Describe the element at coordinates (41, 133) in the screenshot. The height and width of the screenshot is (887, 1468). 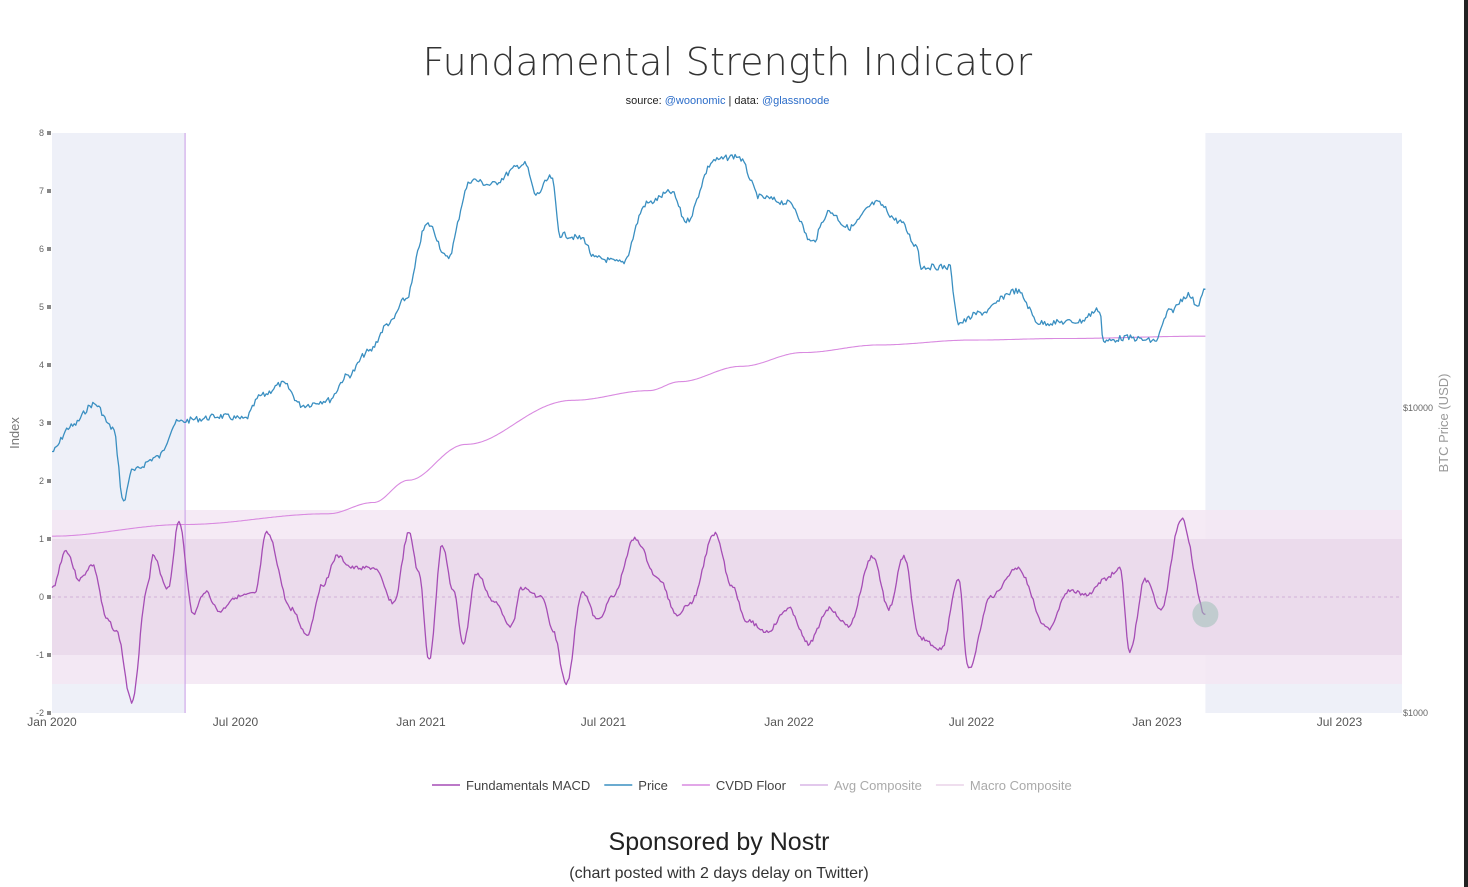
I see `y-tick-label-10: 8` at that location.